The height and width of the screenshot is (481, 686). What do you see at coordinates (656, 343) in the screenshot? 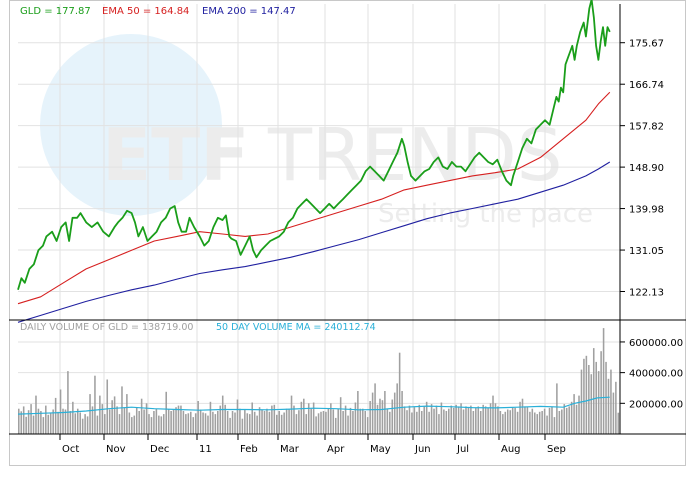
I see `volume-tick-label: 600000.00` at bounding box center [656, 343].